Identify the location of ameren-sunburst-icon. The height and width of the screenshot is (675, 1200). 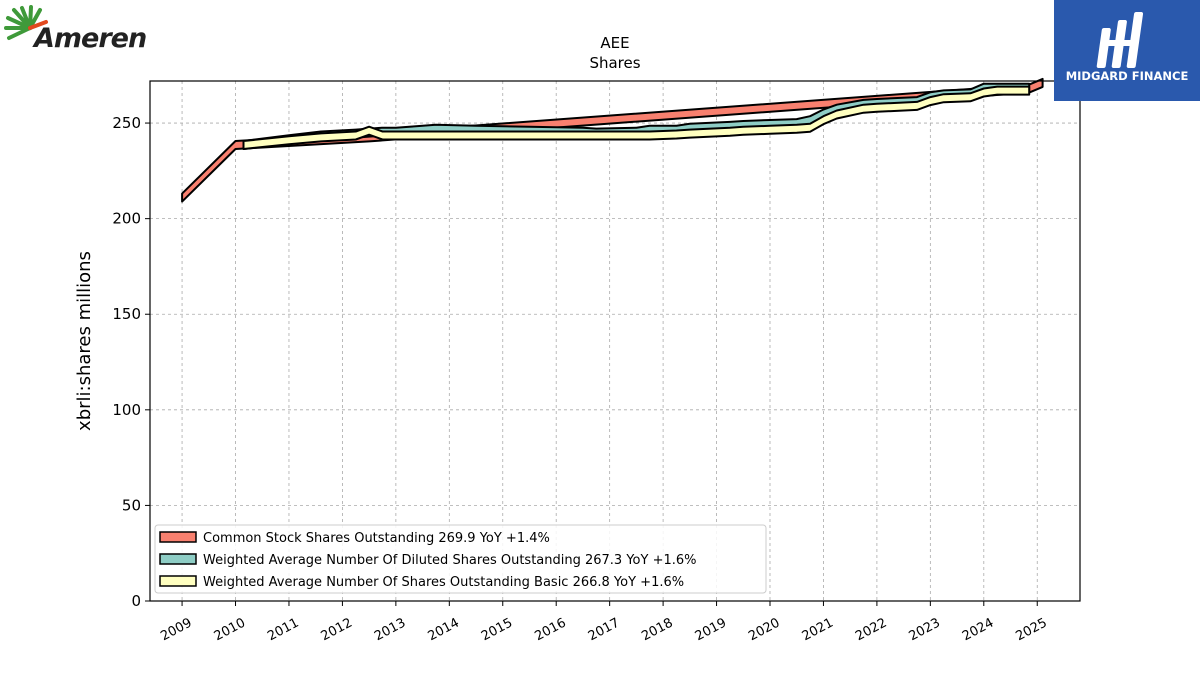
(26, 22).